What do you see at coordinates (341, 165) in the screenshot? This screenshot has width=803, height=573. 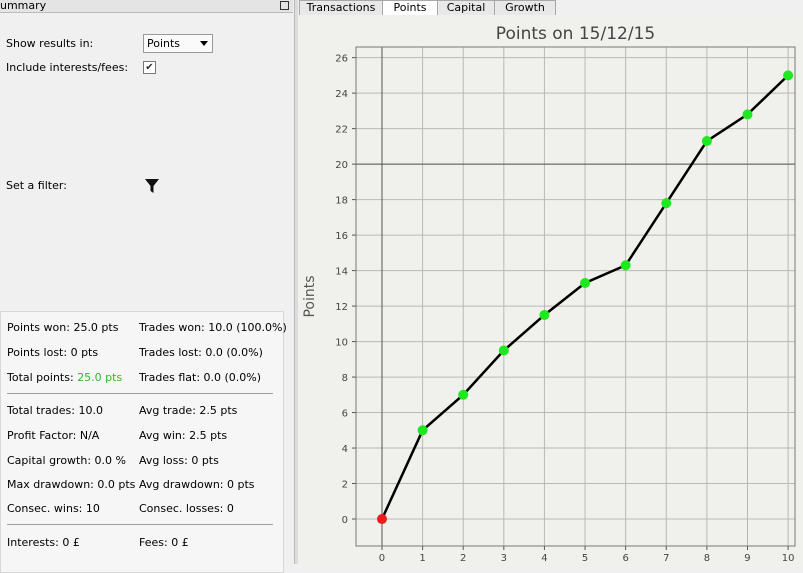 I see `y-tick-label: 20` at bounding box center [341, 165].